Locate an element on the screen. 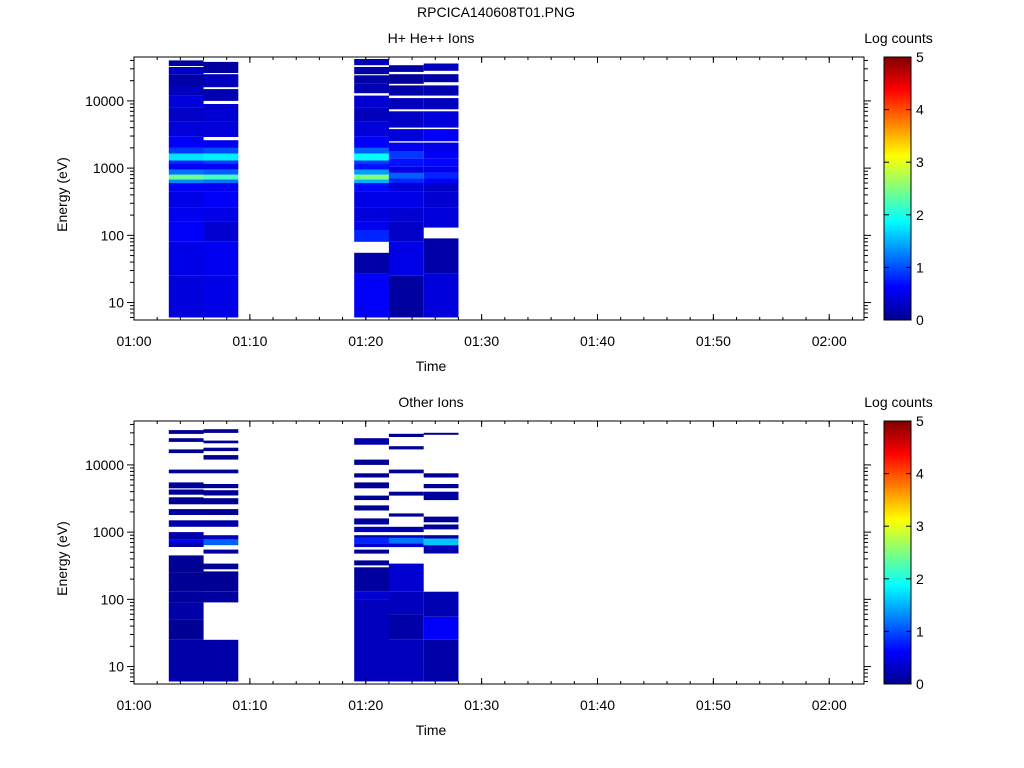 Image resolution: width=1024 pixels, height=768 pixels. panel-title: Other Ions is located at coordinates (430, 402).